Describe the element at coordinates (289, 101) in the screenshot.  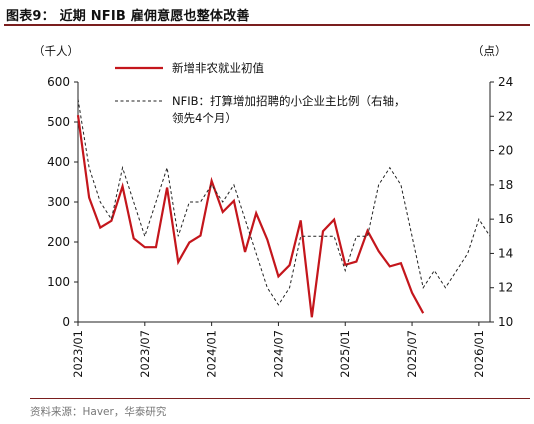
I see `legend-label-nfib: NFIB：打算增加招聘的小企业主比例（右轴，` at that location.